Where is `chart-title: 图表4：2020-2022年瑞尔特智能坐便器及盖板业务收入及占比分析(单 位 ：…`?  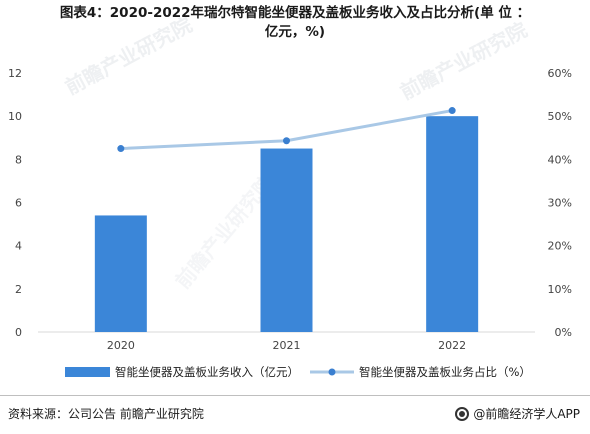
chart-title: 图表4：2020-2022年瑞尔特智能坐便器及盖板业务收入及占比分析(单 位 ：… is located at coordinates (295, 23).